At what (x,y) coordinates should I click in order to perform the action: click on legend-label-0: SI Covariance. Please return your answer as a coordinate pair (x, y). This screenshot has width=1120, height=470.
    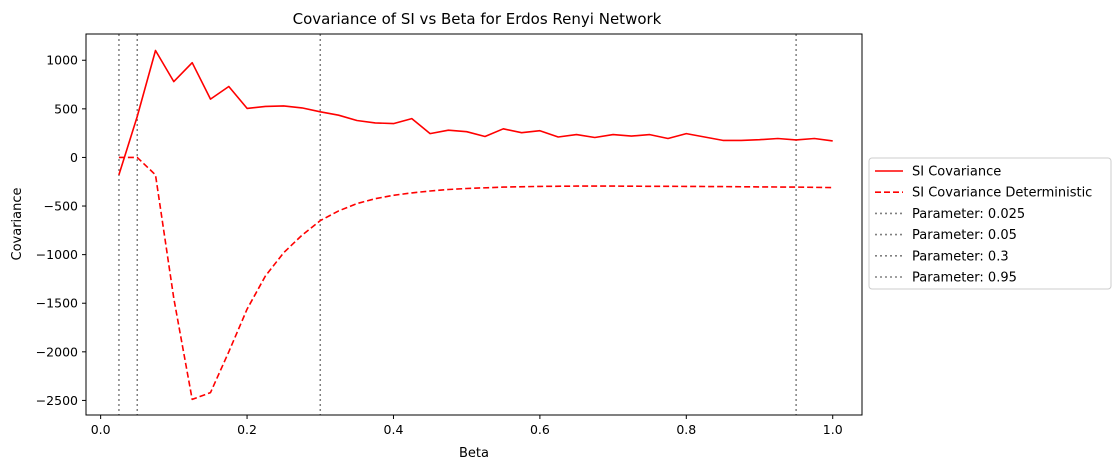
    Looking at the image, I should click on (956, 172).